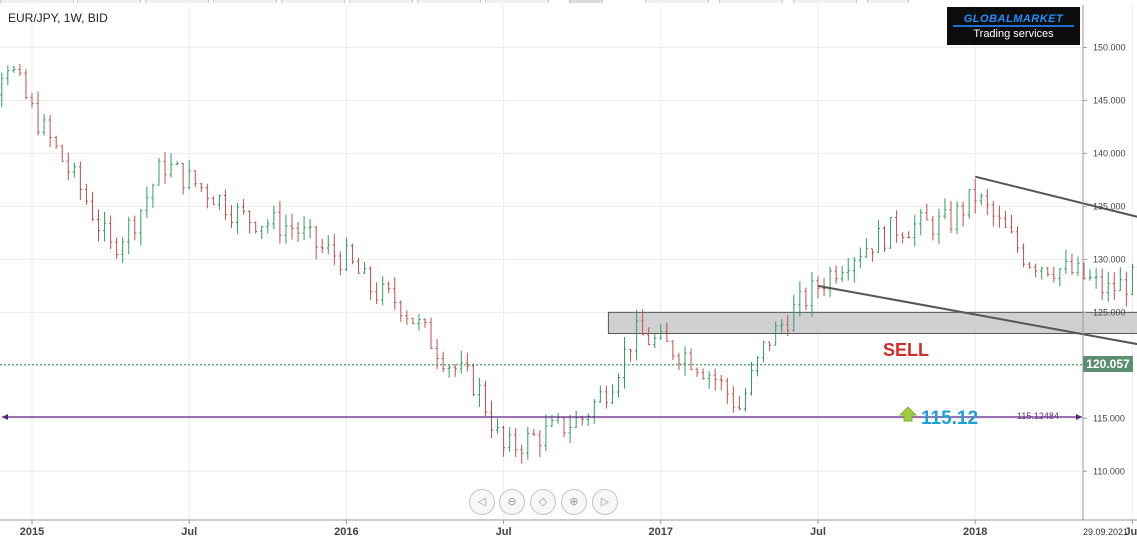 The width and height of the screenshot is (1137, 541). I want to click on zoom-in-icon: ⊕, so click(574, 502).